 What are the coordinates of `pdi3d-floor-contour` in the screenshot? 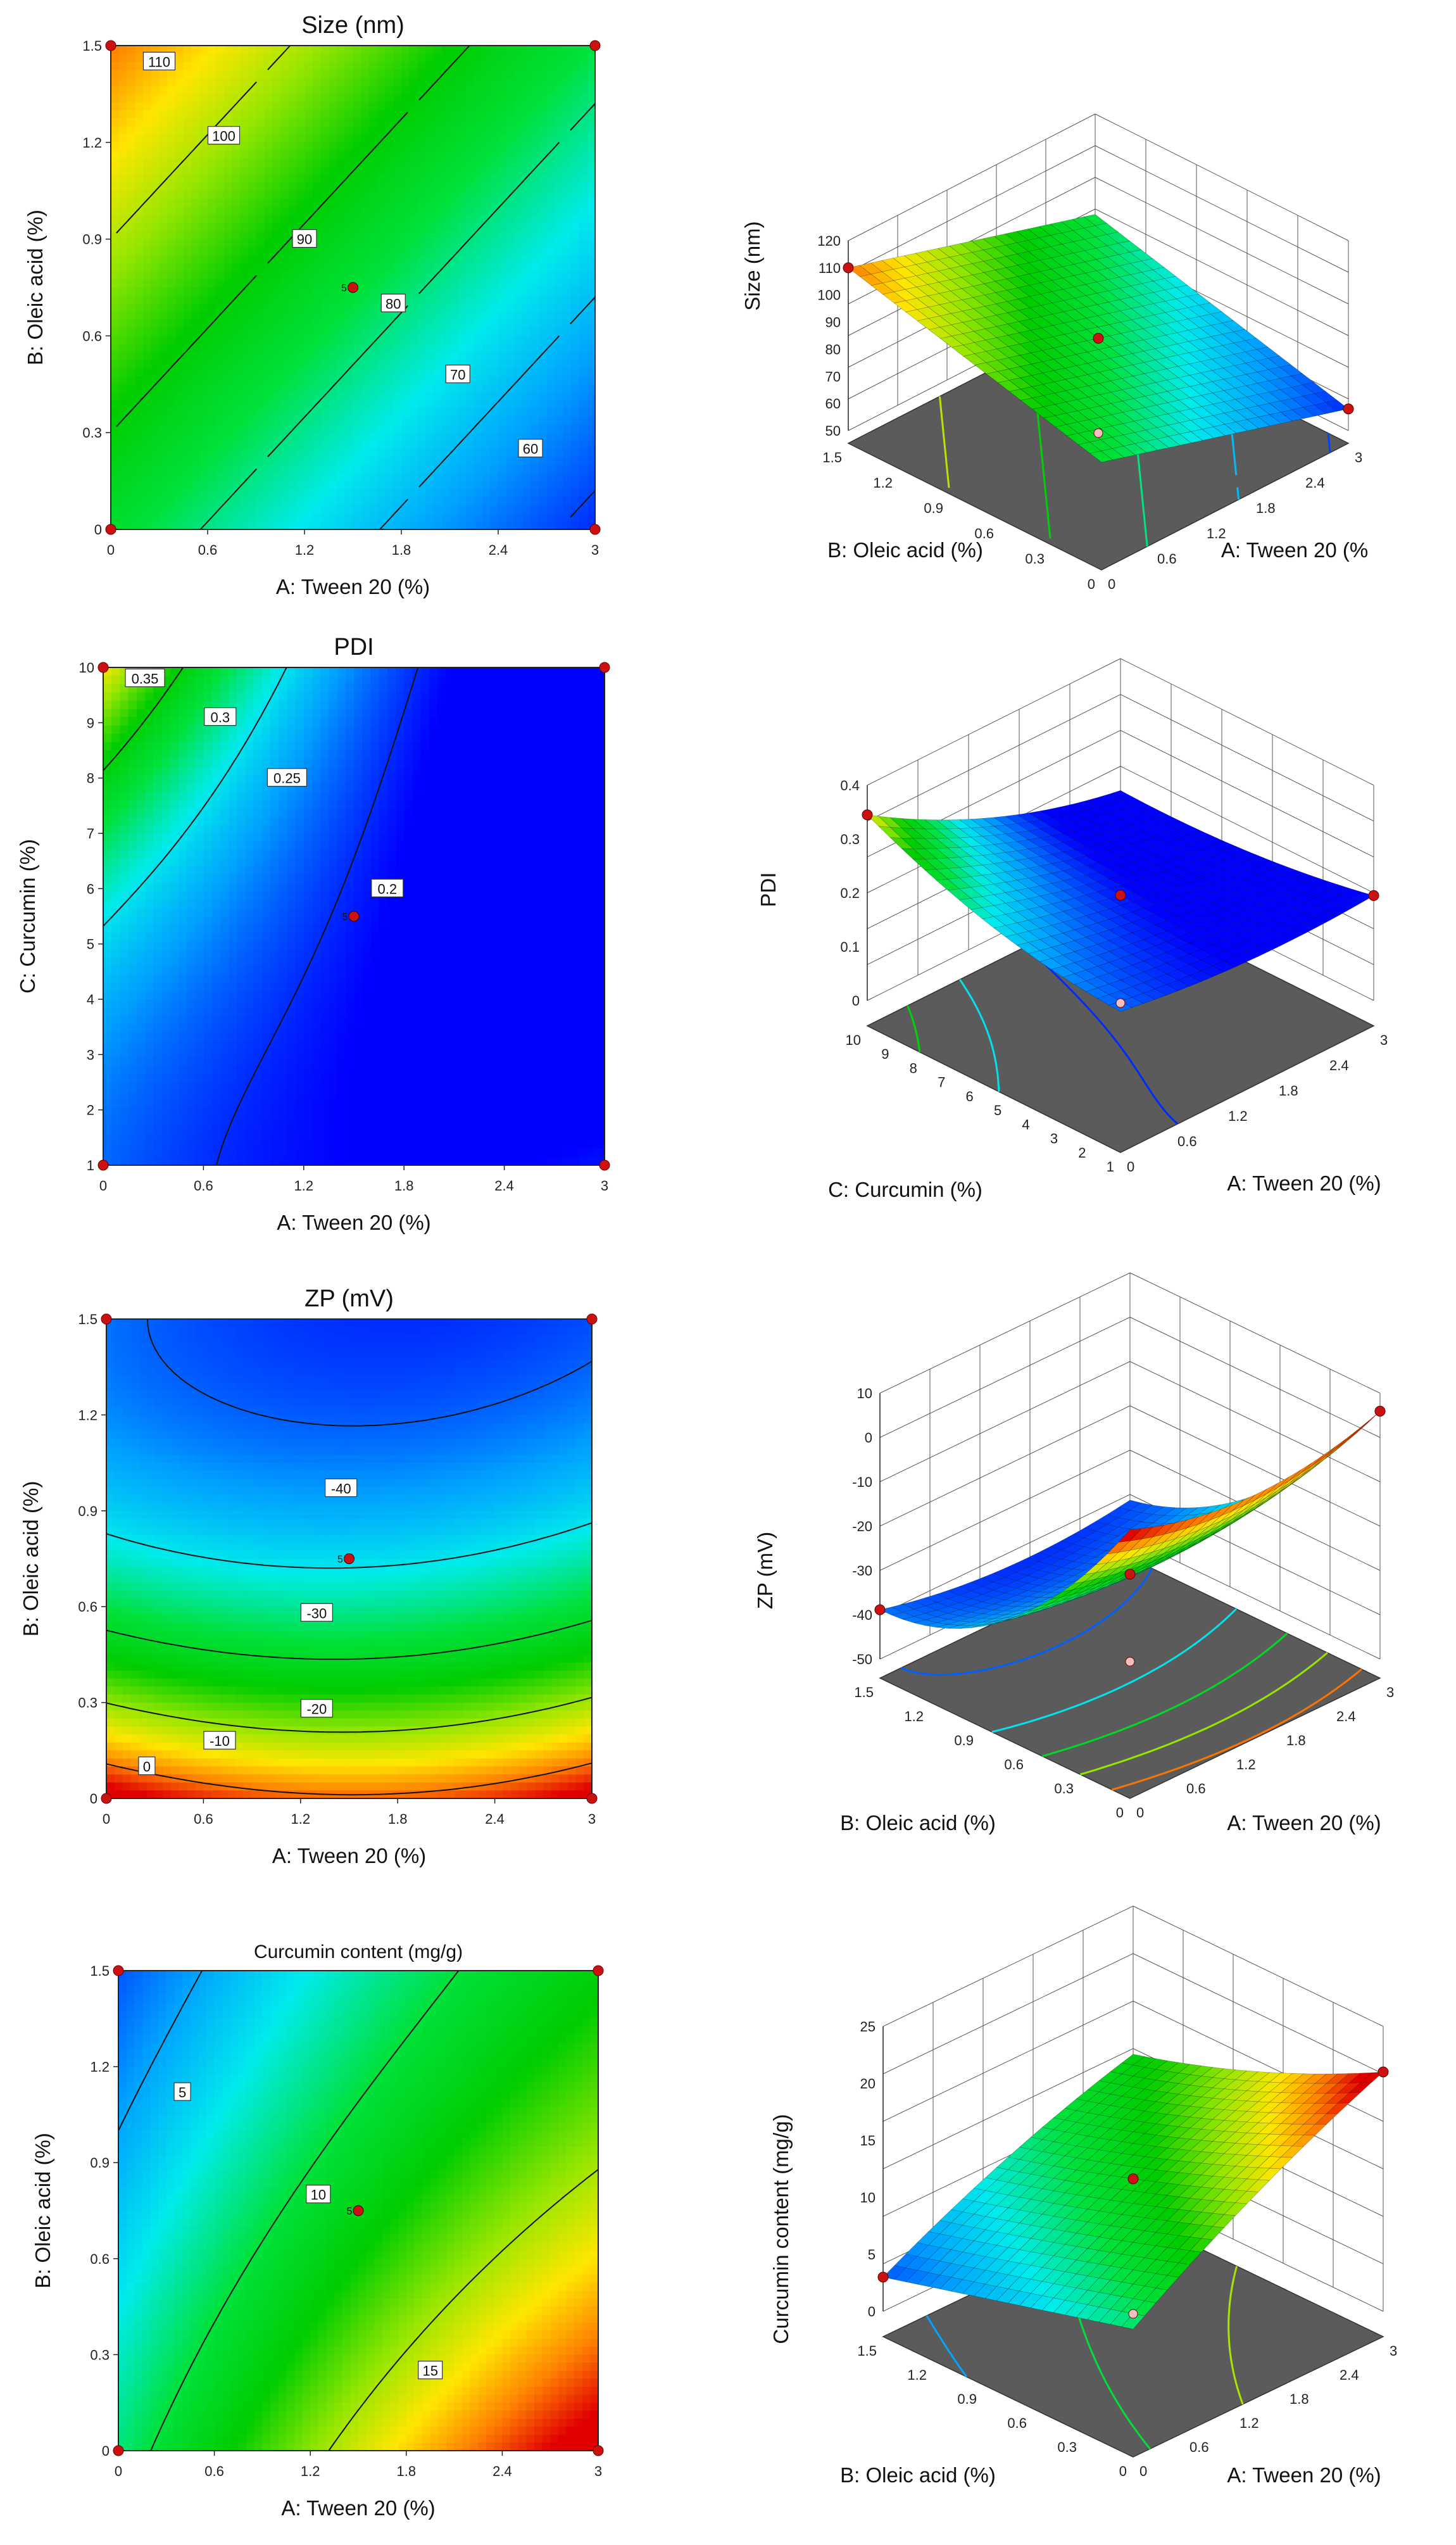 It's located at (914, 1028).